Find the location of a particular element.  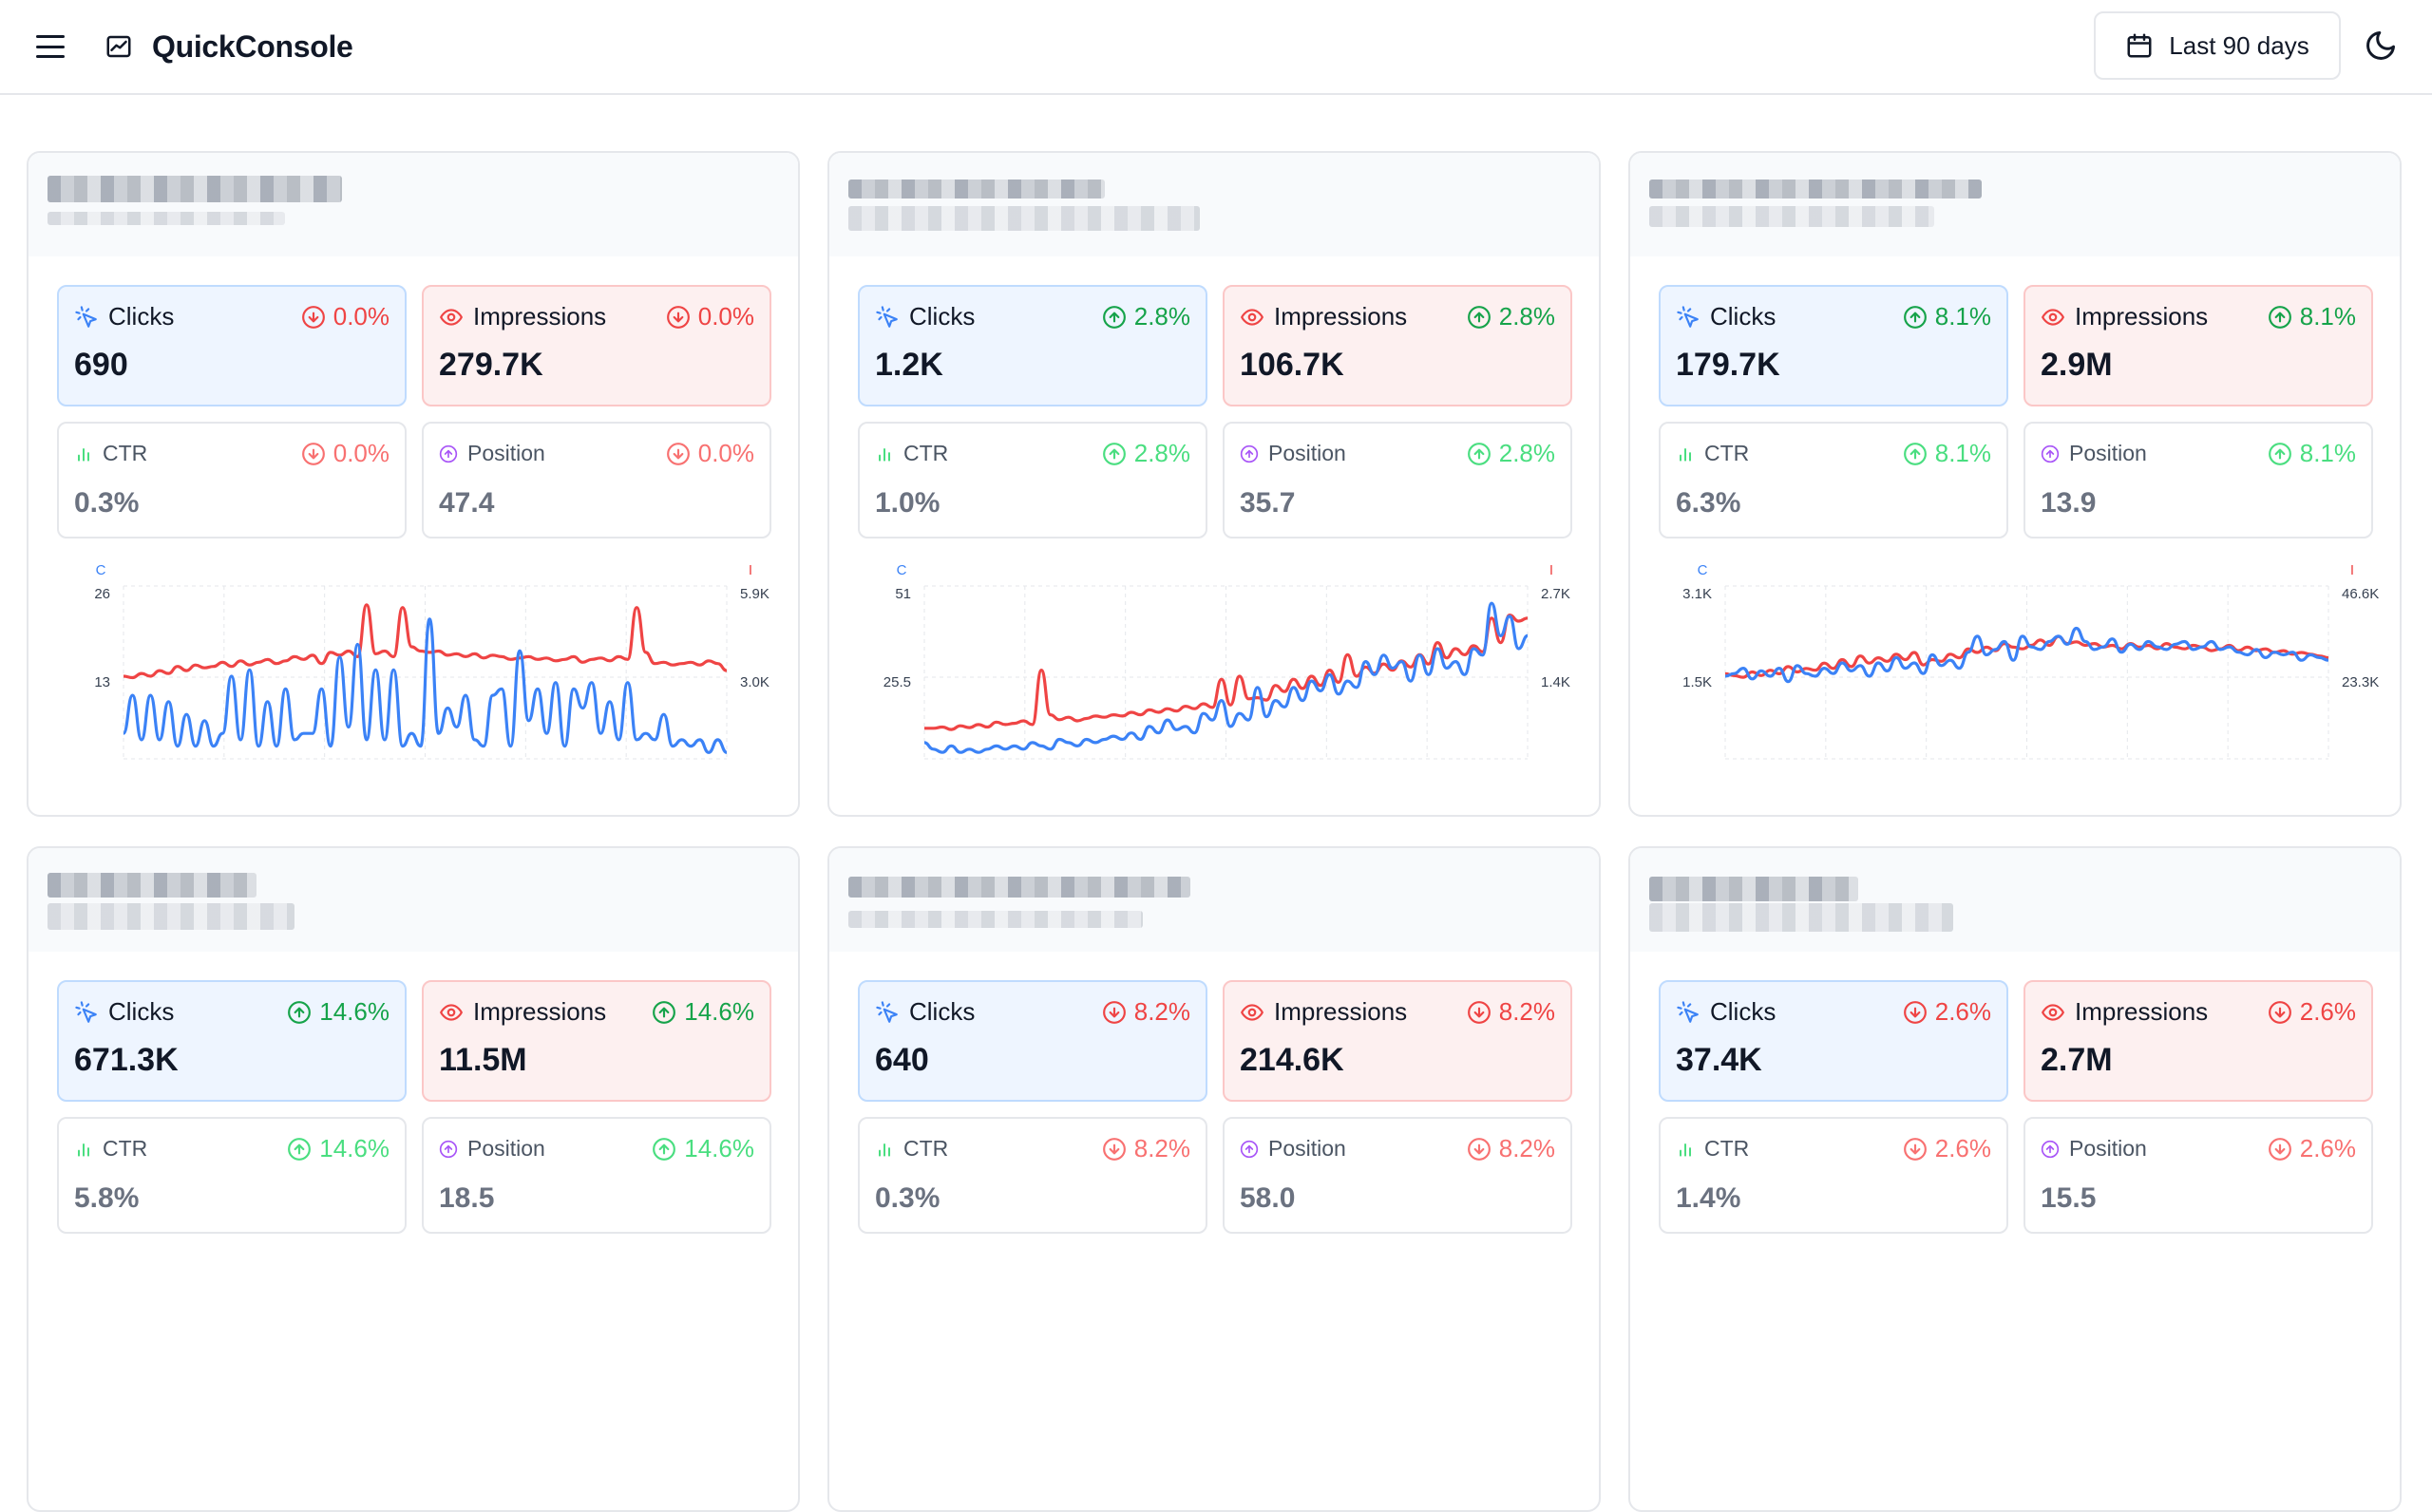

position-change: 8.2% is located at coordinates (1511, 1149).